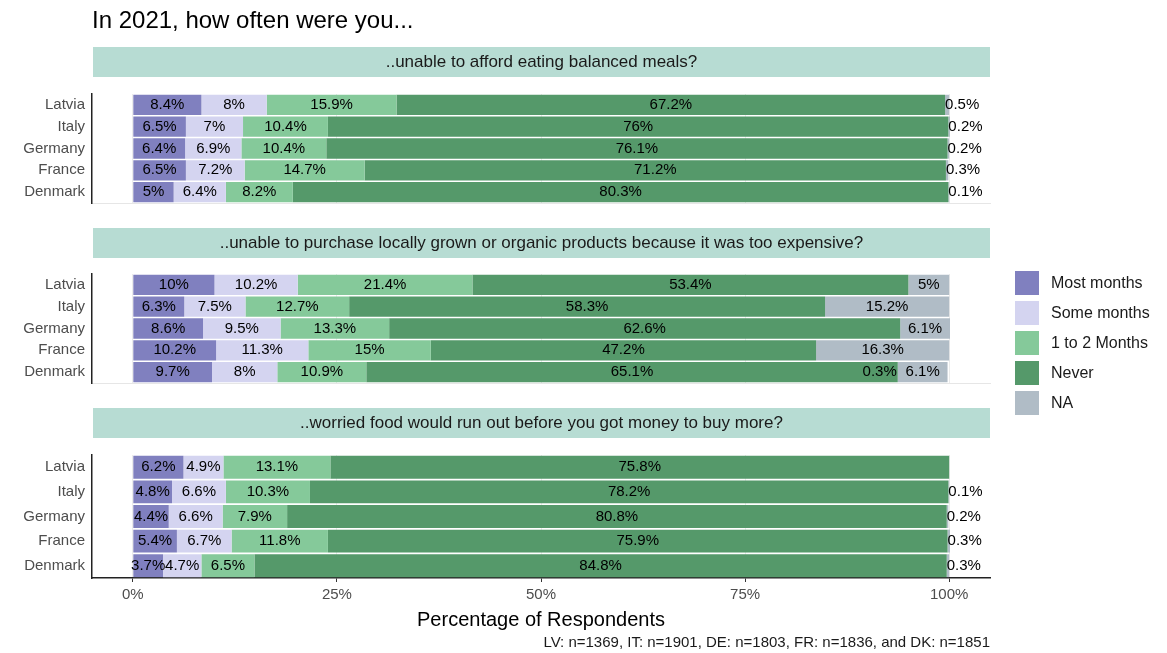 The width and height of the screenshot is (1167, 653). Describe the element at coordinates (182, 564) in the screenshot. I see `data-label: 4.7%` at that location.